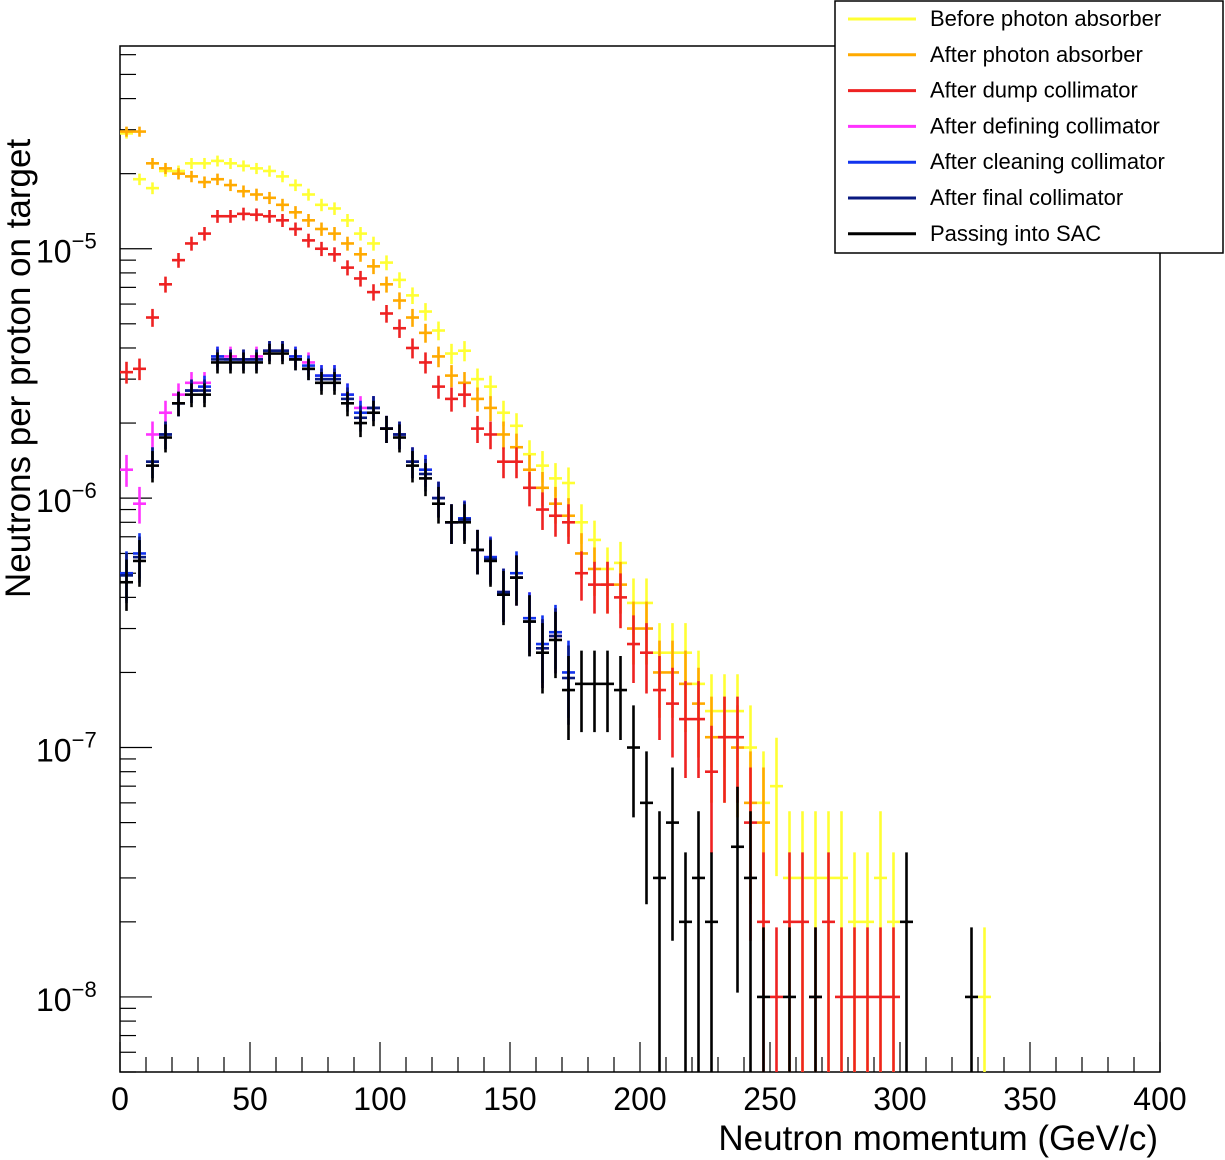 This screenshot has height=1160, width=1225. I want to click on x-tick-label: 300, so click(899, 1099).